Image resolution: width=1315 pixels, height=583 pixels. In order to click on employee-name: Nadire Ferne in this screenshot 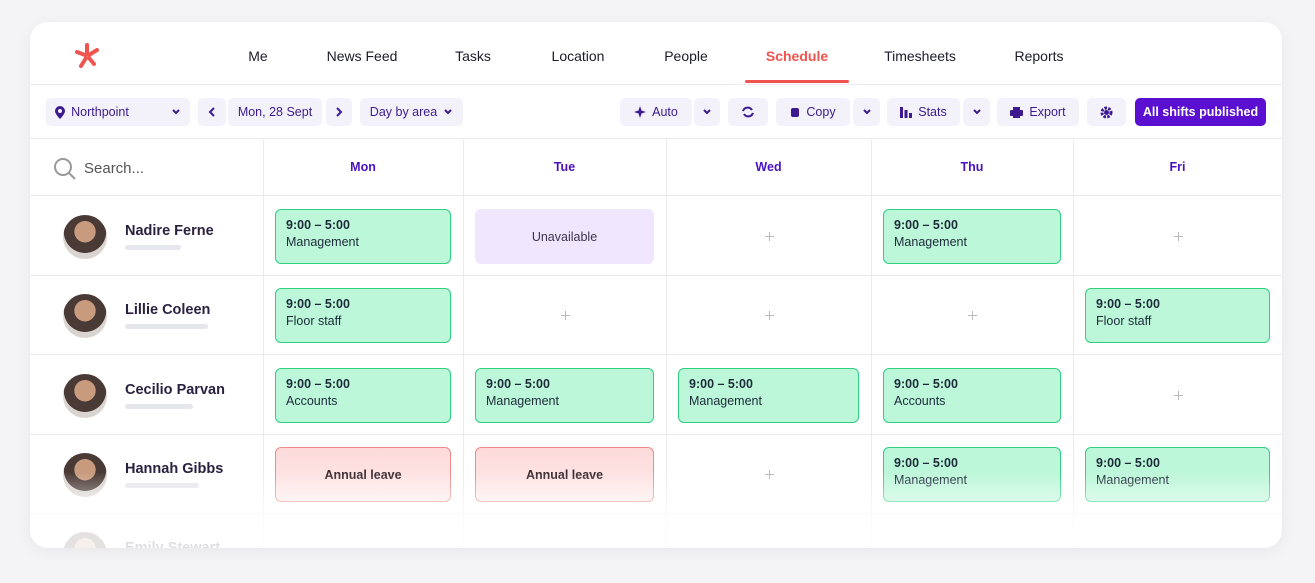, I will do `click(169, 231)`.